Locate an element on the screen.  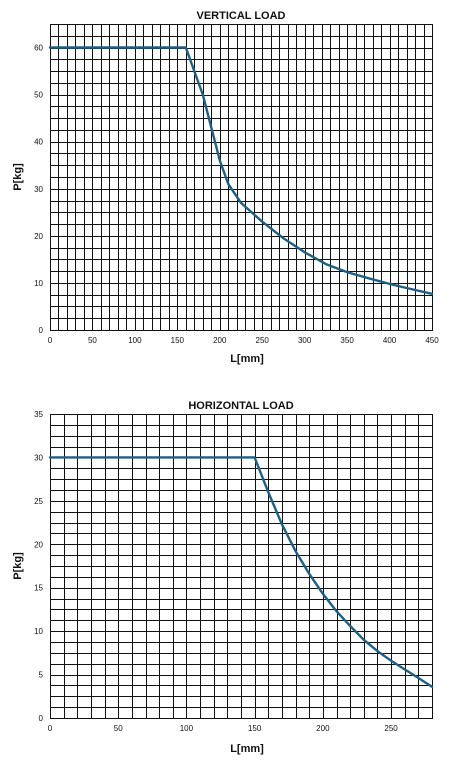
y-tick-label: 60 is located at coordinates (38, 48).